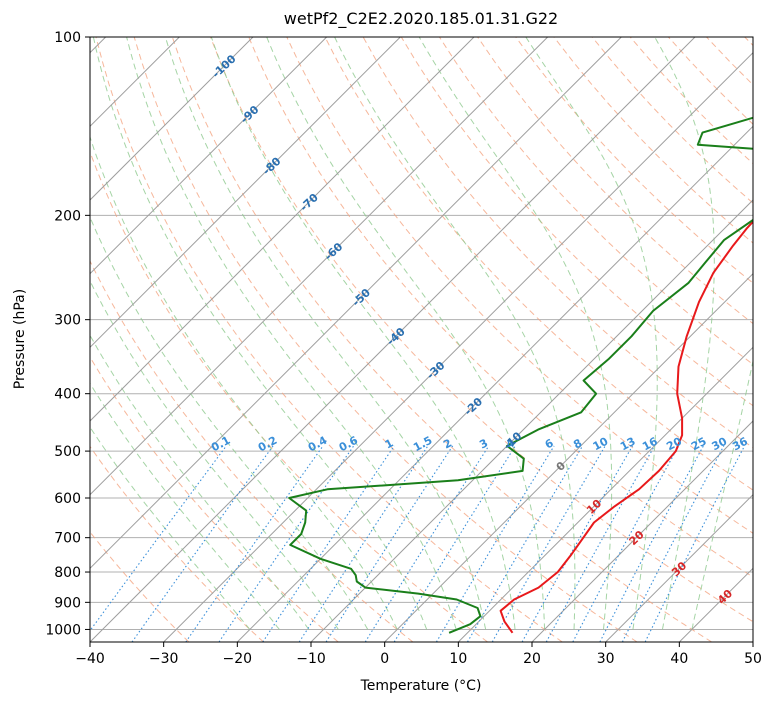 Image resolution: width=775 pixels, height=708 pixels. Describe the element at coordinates (67, 499) in the screenshot. I see `y-tick-label: 600` at that location.